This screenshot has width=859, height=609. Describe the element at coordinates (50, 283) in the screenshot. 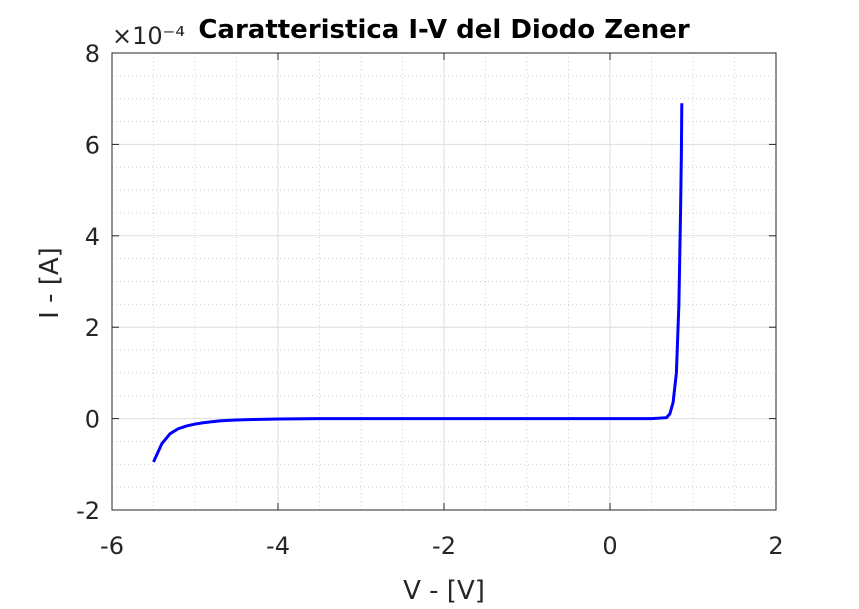

I see `y-axis-label: I - [A]` at that location.